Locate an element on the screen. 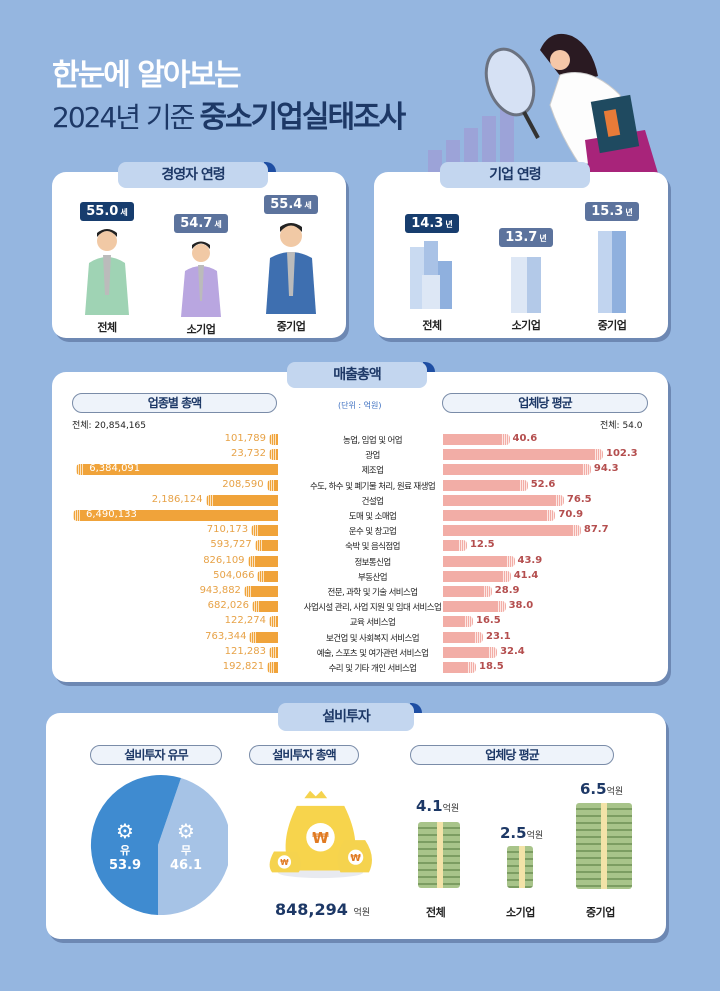  industry-label: 보건업 및 사회복지 서비스업 is located at coordinates (373, 638).